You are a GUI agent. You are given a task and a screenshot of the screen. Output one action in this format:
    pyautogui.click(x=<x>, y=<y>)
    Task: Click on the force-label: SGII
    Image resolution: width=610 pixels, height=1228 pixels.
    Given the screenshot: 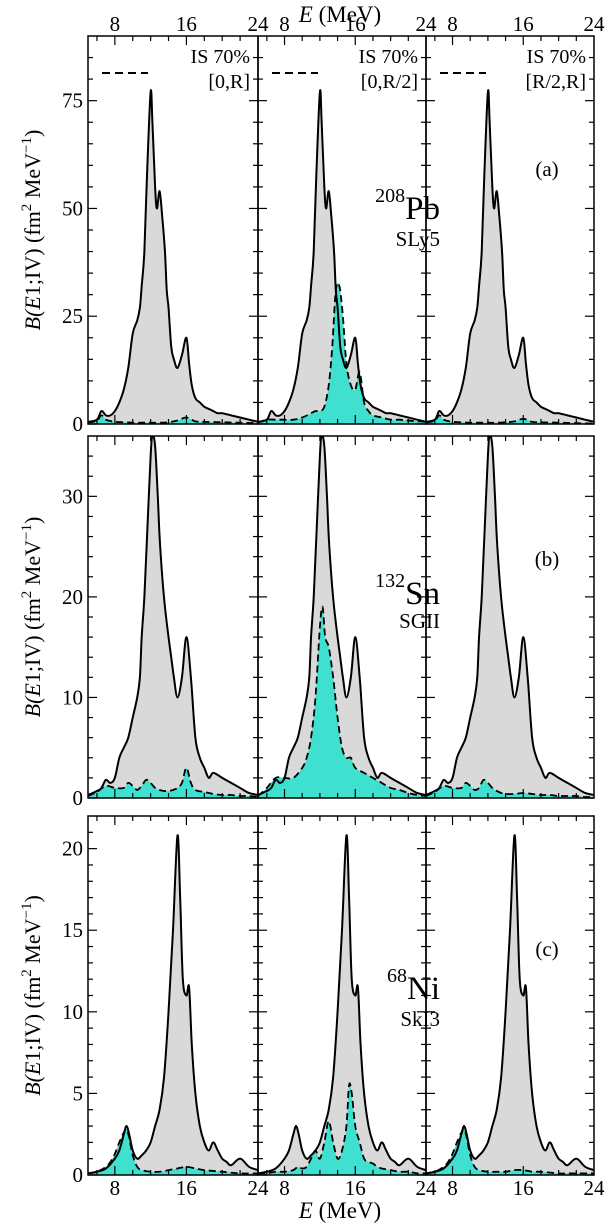 What is the action you would take?
    pyautogui.click(x=419, y=621)
    